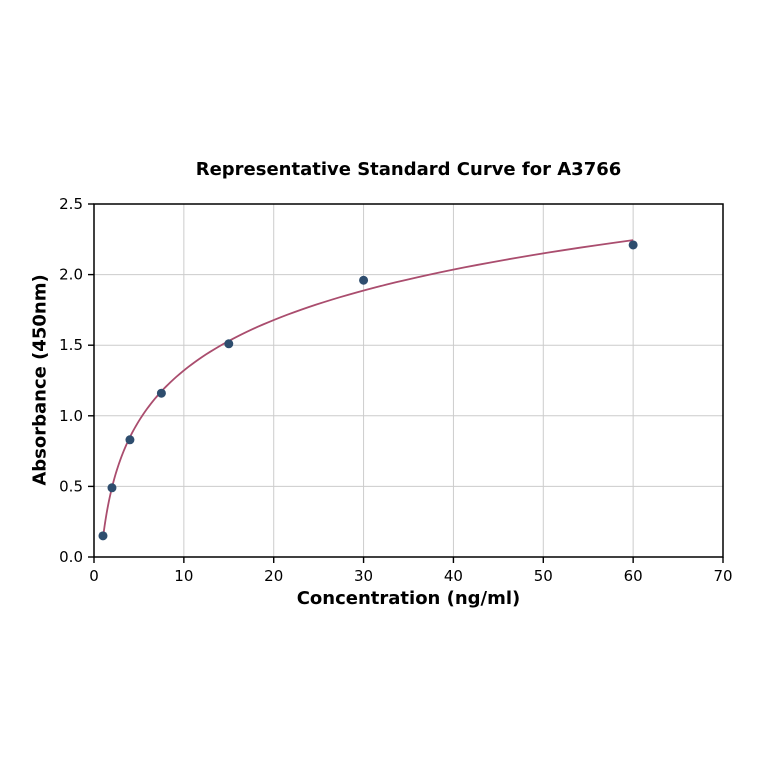 The image size is (764, 764). Describe the element at coordinates (722, 576) in the screenshot. I see `x-axis-tick-label: 70` at that location.